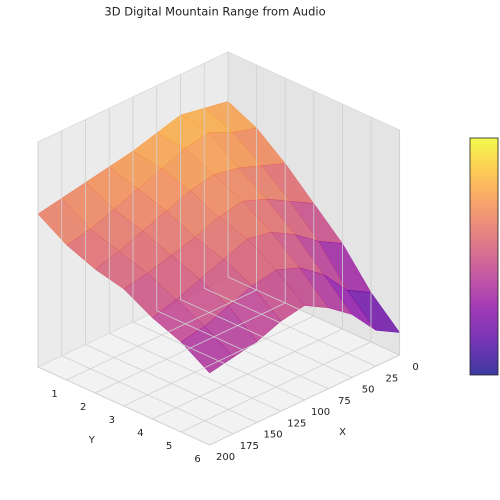 The height and width of the screenshot is (500, 500). Describe the element at coordinates (83, 407) in the screenshot. I see `y-tick-label: 2` at that location.